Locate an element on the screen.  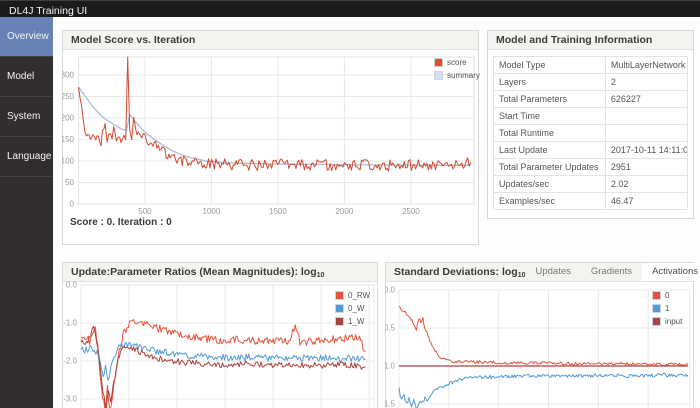
sidebar-item-label: System is located at coordinates (24, 116).